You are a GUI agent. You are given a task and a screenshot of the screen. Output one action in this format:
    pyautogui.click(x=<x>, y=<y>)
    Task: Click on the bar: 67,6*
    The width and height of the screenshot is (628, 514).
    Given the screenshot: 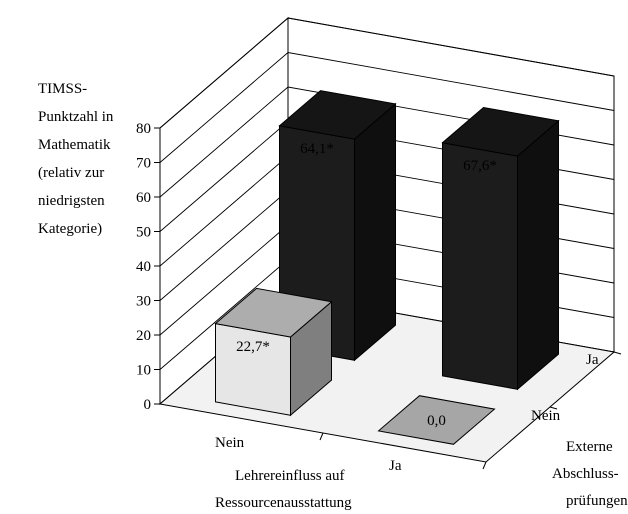 What is the action you would take?
    pyautogui.click(x=500, y=248)
    